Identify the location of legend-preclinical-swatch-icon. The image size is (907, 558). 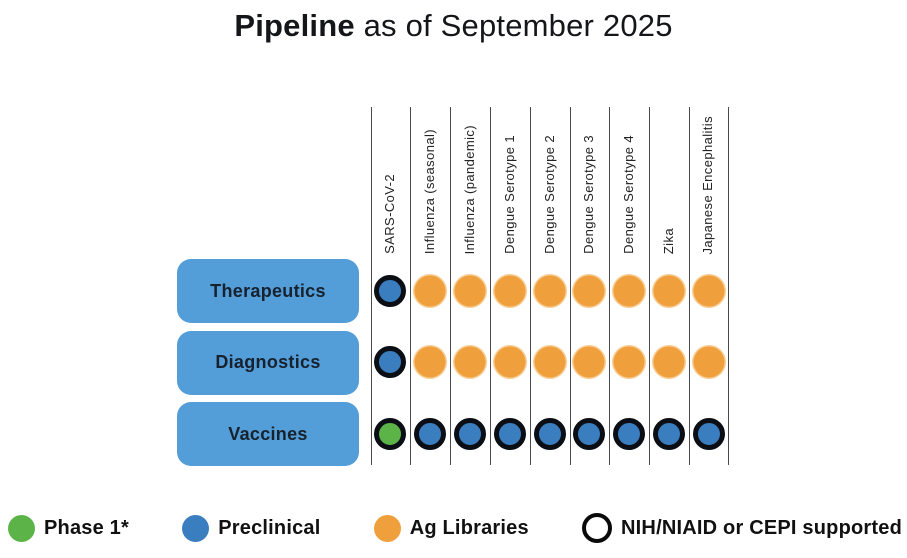
(196, 528).